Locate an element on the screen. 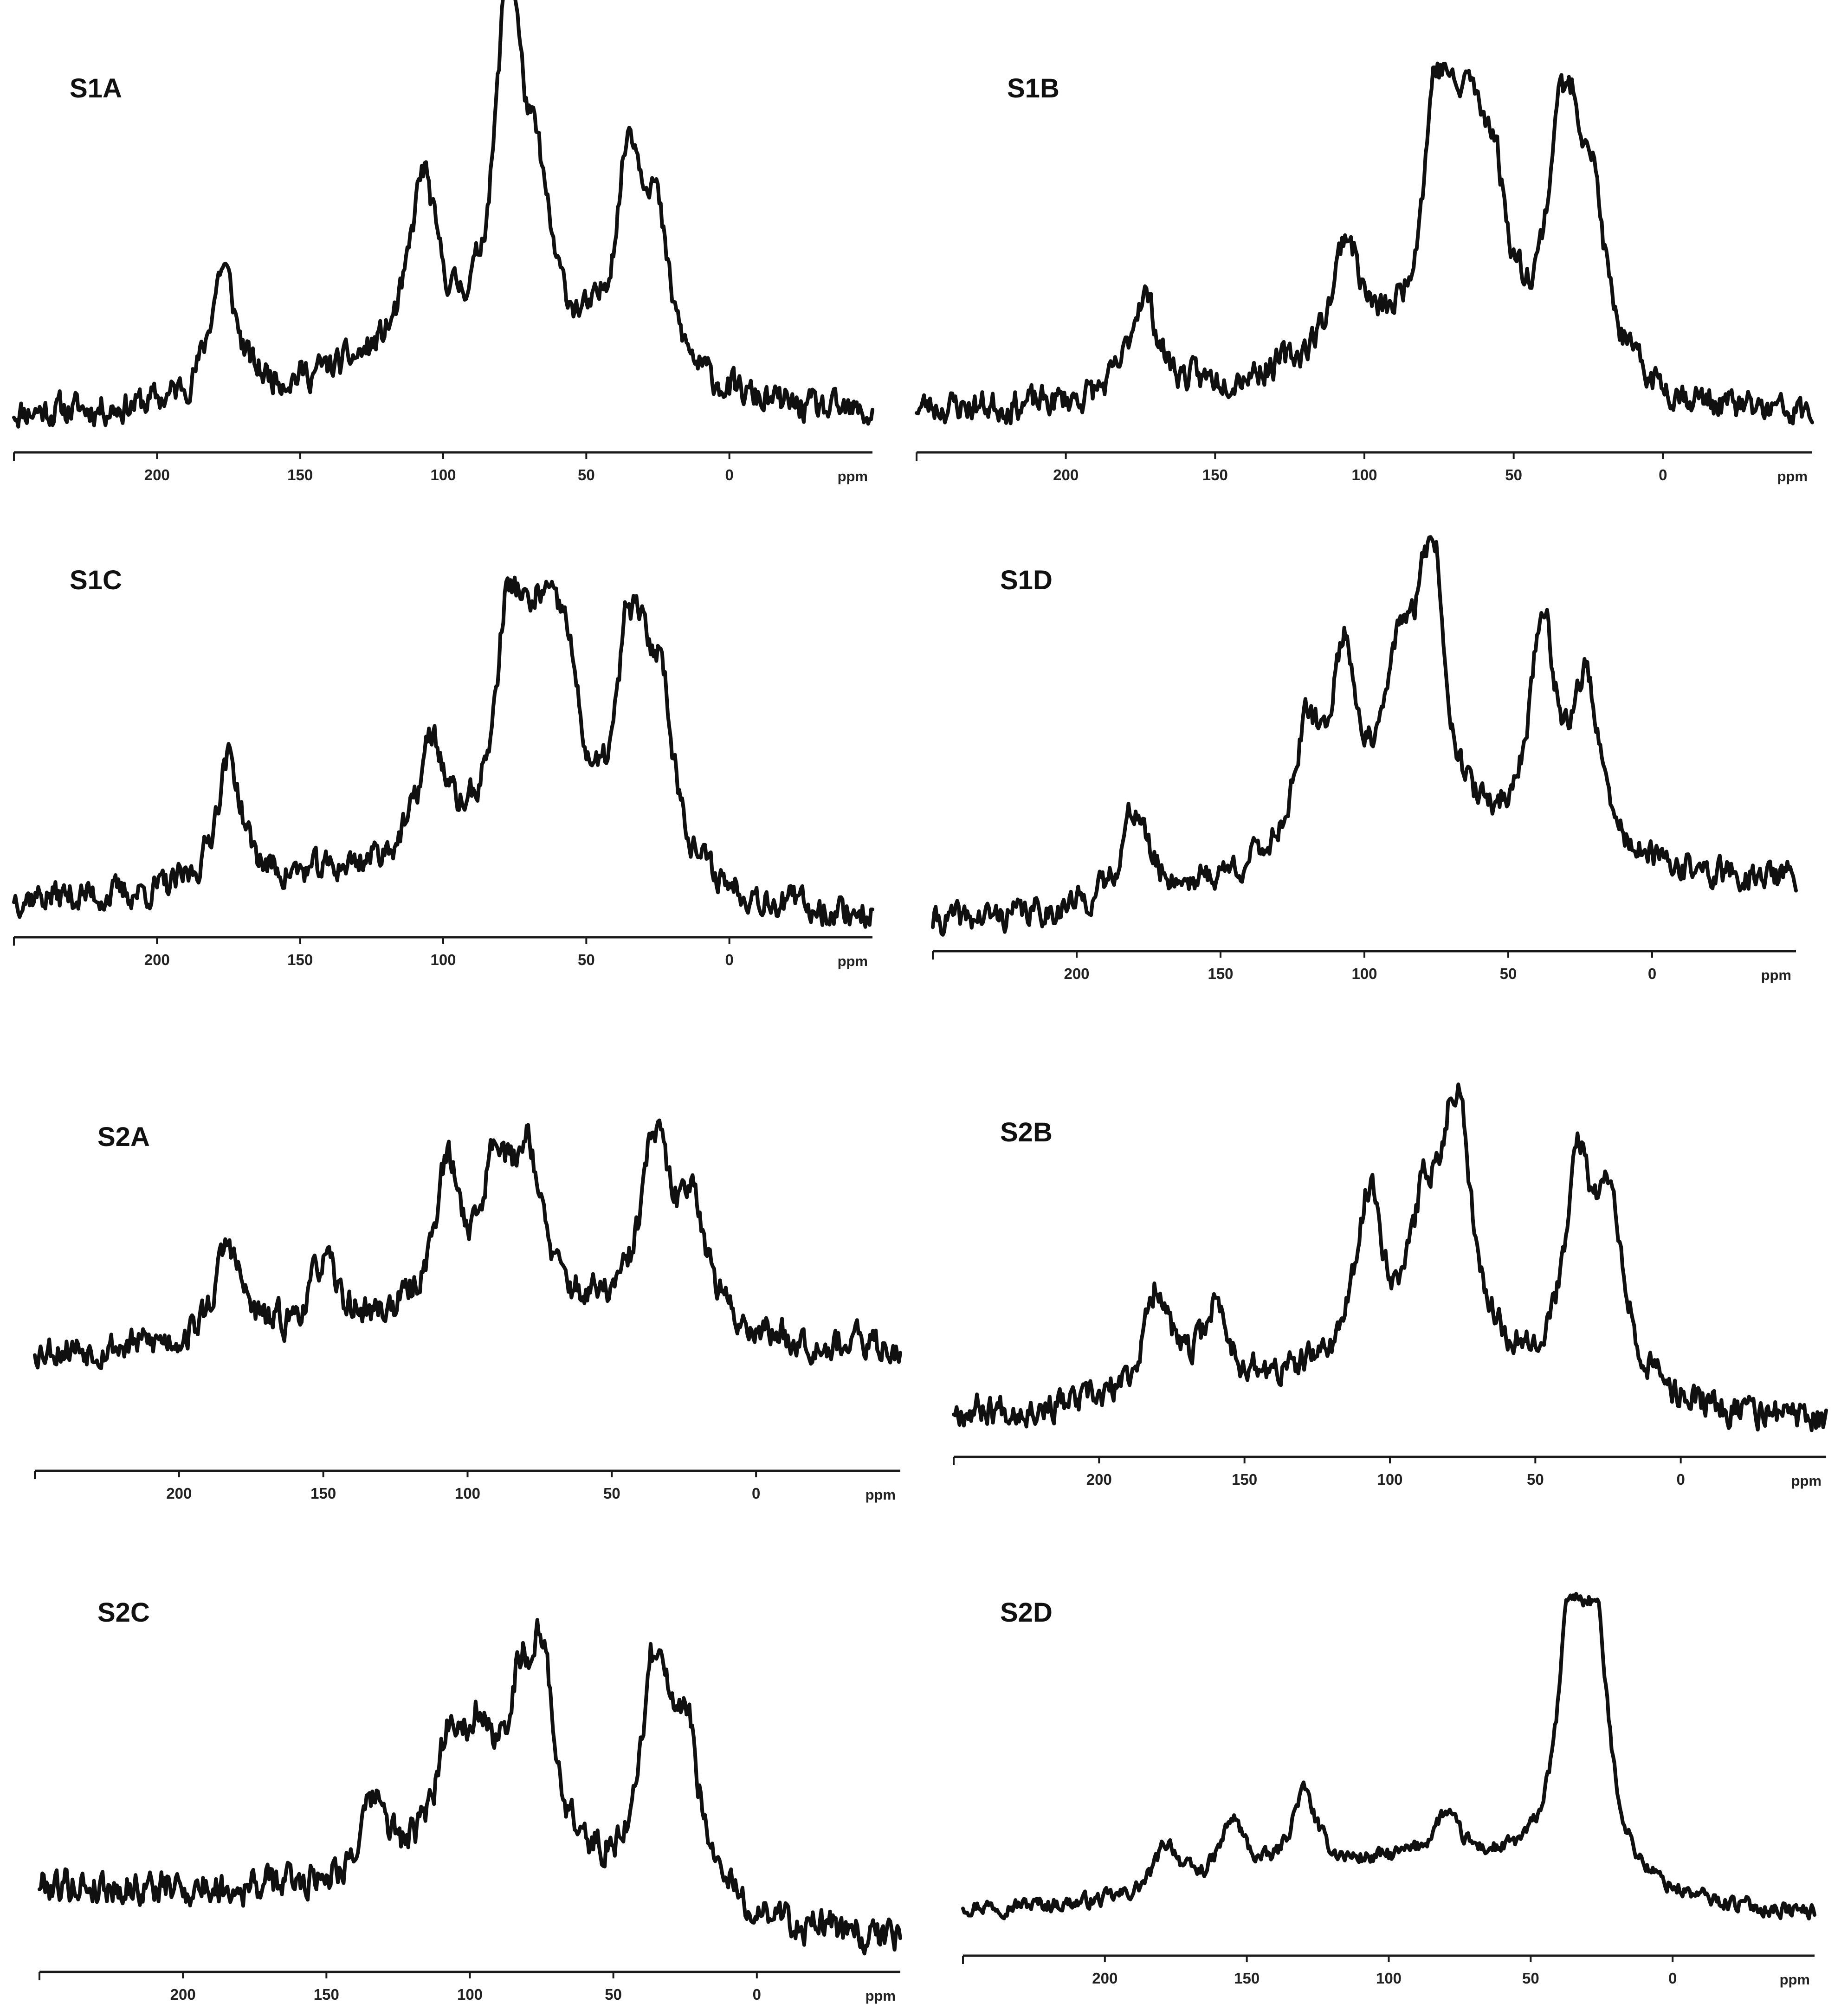  panel-label: S1D is located at coordinates (1026, 580).